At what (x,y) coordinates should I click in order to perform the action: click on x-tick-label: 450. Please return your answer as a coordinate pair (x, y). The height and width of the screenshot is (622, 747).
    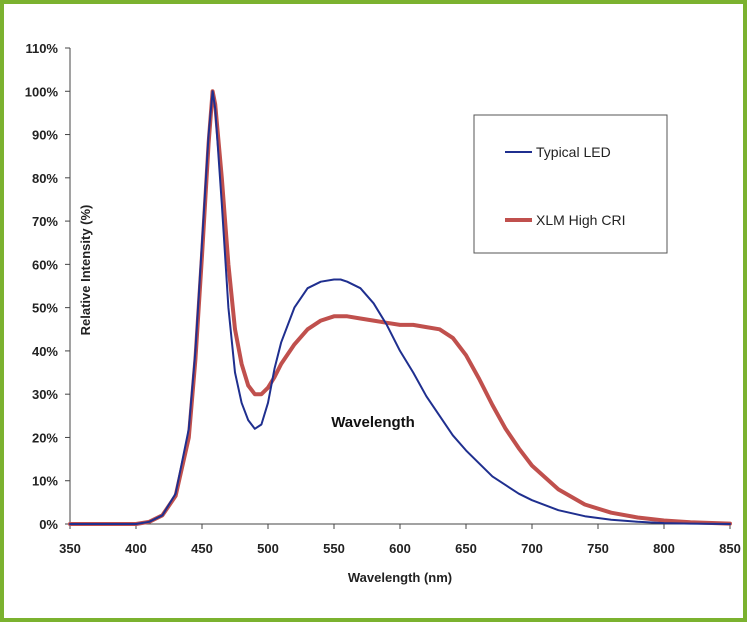
    Looking at the image, I should click on (202, 548).